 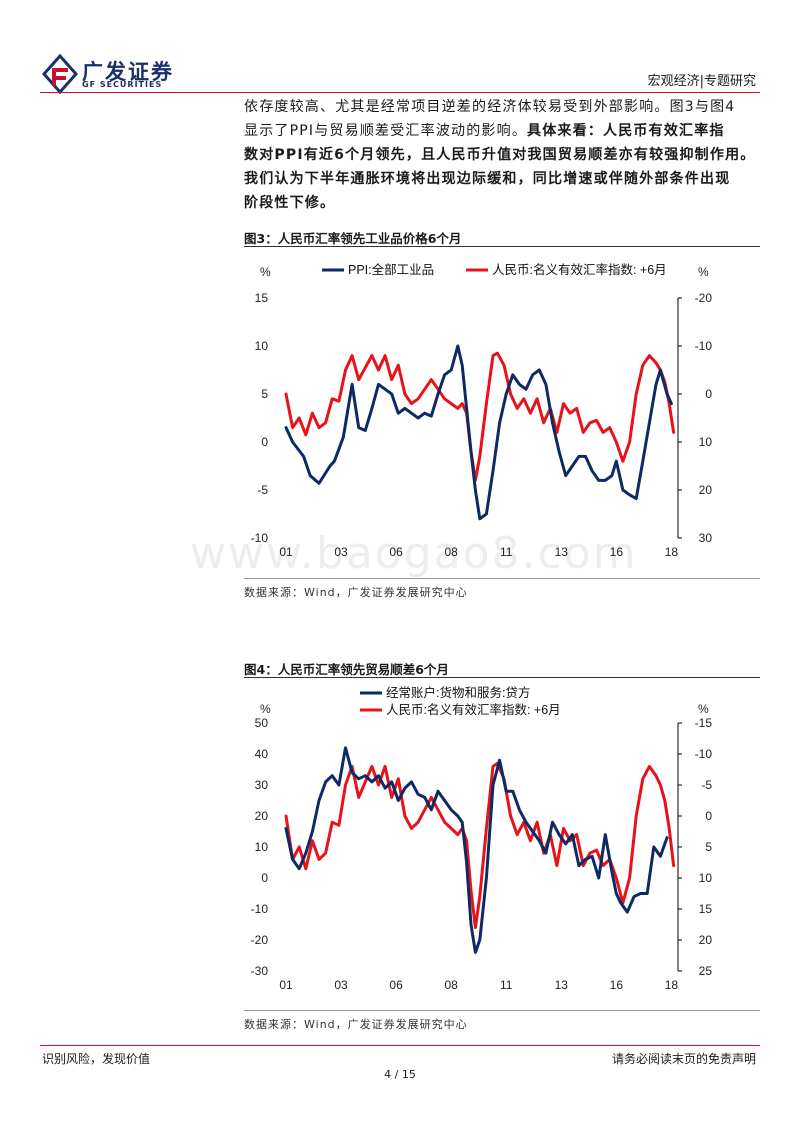 I want to click on legend-label: 经常账户:货物和服务:贷方, so click(x=458, y=692).